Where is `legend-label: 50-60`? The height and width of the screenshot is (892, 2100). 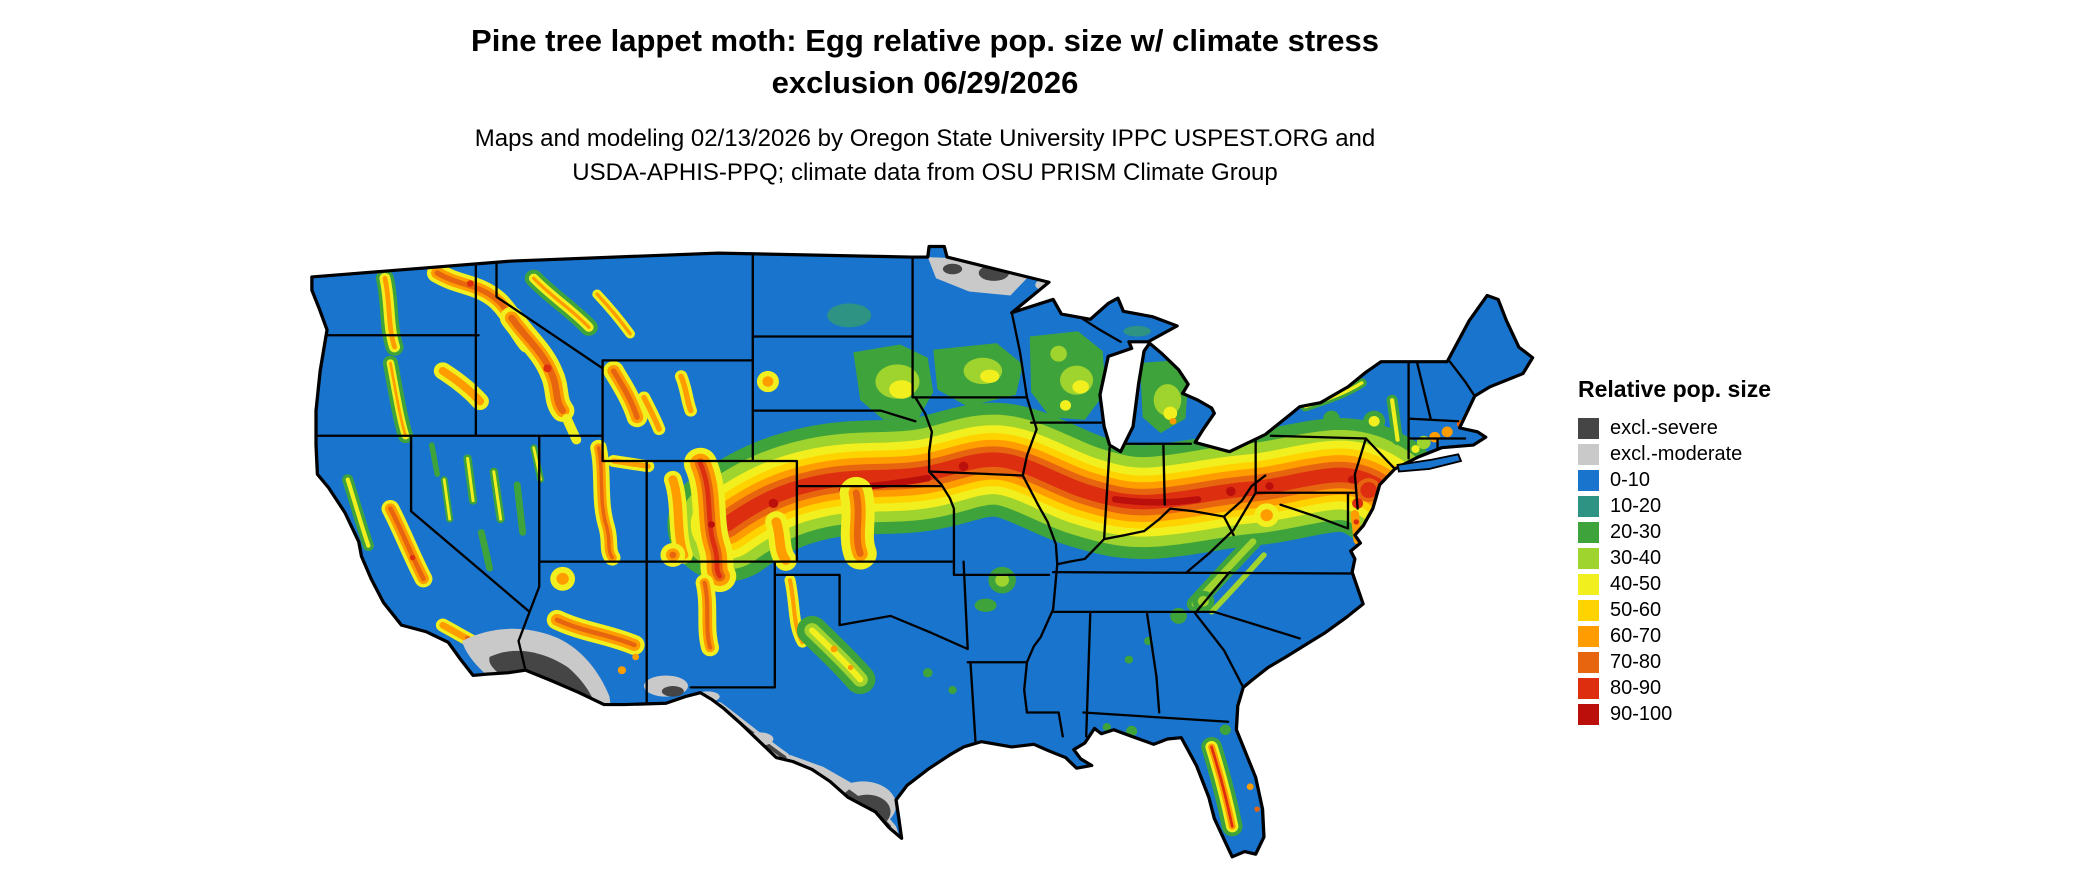
legend-label: 50-60 is located at coordinates (1636, 610).